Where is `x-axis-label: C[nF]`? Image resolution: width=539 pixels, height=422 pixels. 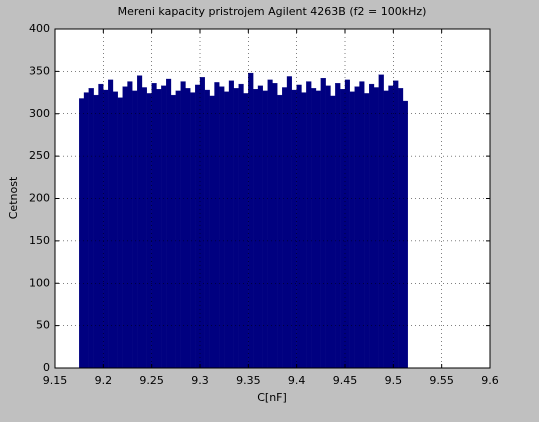 x-axis-label: C[nF] is located at coordinates (272, 397).